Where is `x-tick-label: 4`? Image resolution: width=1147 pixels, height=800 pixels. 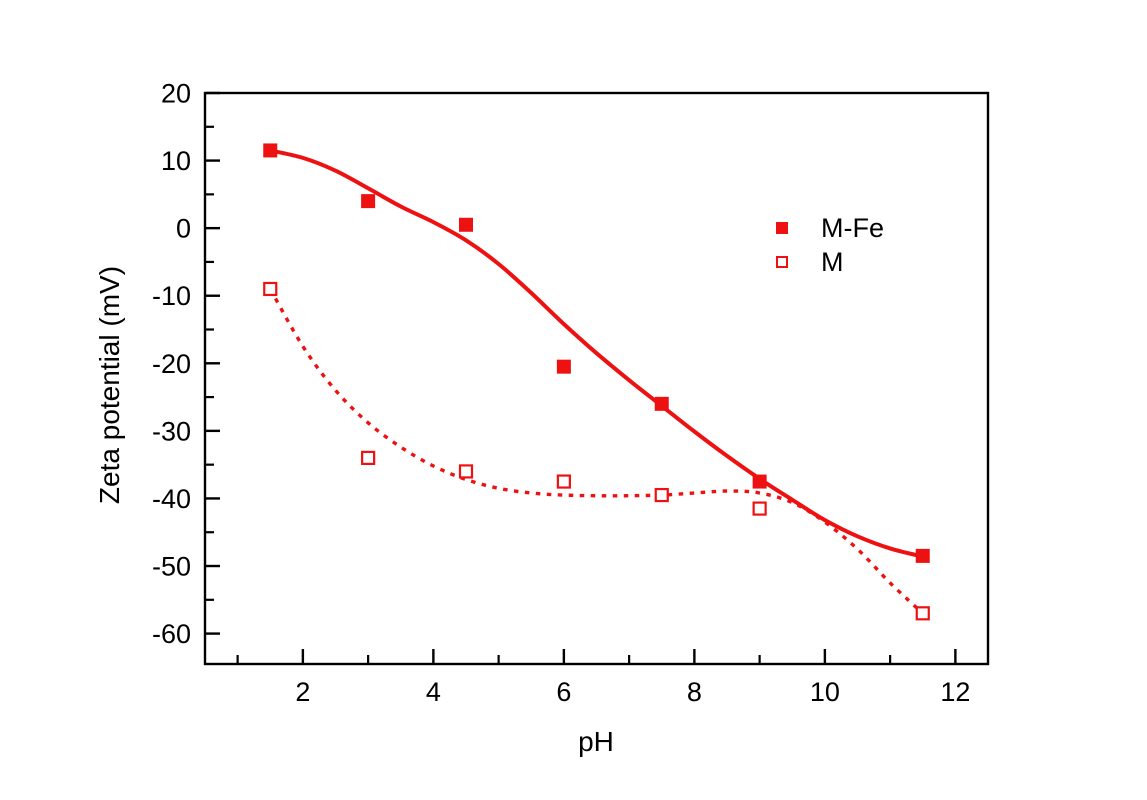
x-tick-label: 4 is located at coordinates (433, 692).